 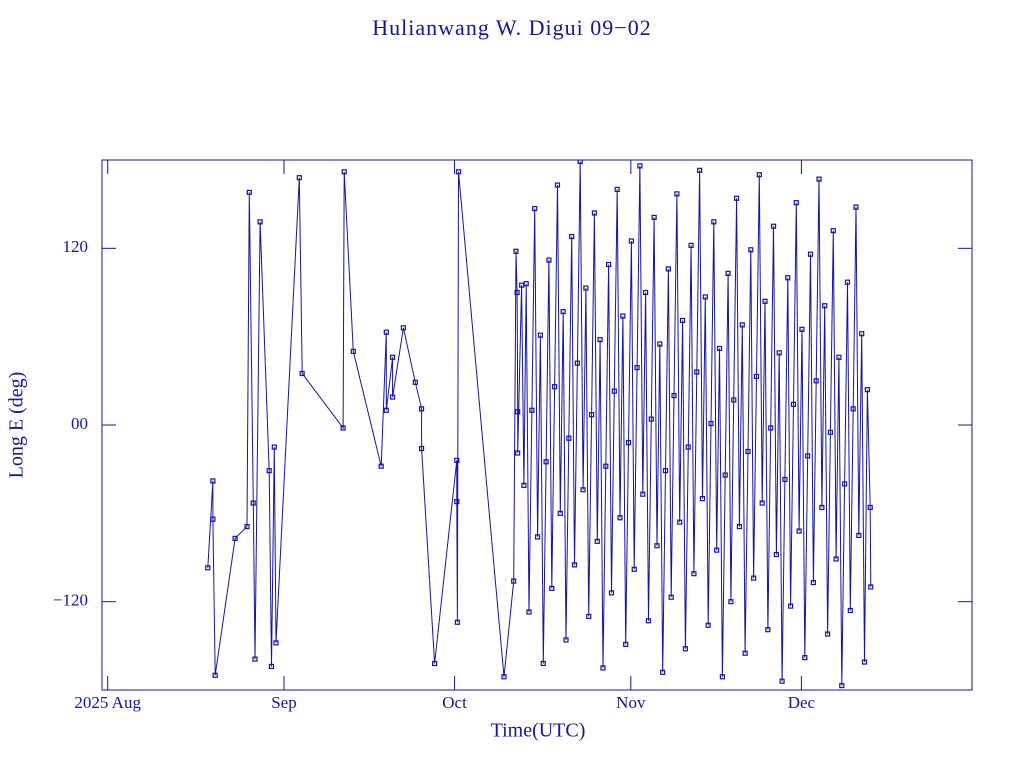 I want to click on x-tick-label: Nov, so click(x=631, y=702).